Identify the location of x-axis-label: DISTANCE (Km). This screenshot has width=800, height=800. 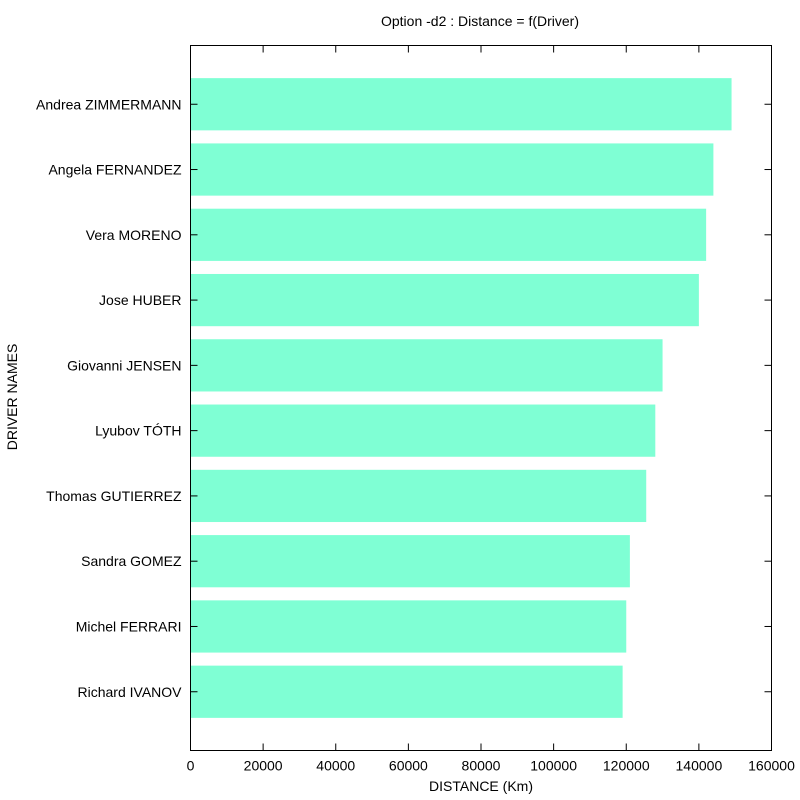
(481, 786).